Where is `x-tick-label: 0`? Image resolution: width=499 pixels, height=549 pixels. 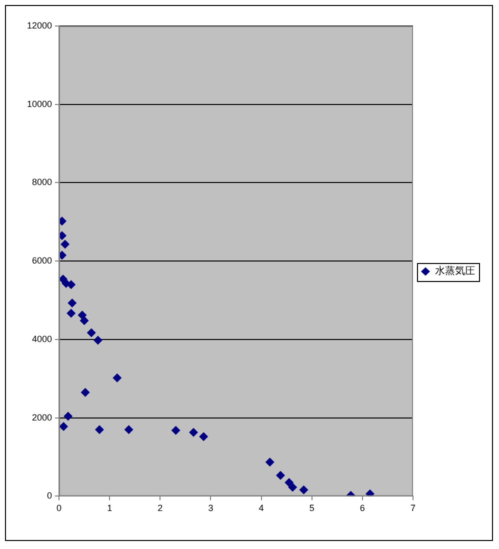 x-tick-label: 0 is located at coordinates (59, 508).